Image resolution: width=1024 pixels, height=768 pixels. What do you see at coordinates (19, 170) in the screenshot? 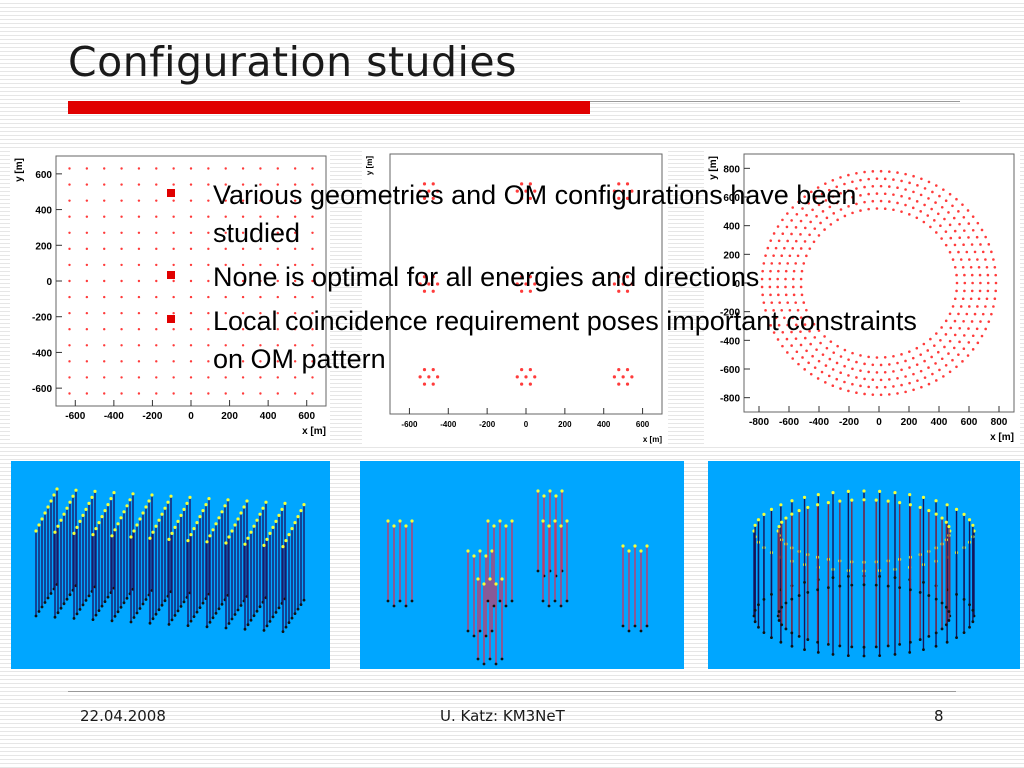
I see `y-axis-label: y [m]` at bounding box center [19, 170].